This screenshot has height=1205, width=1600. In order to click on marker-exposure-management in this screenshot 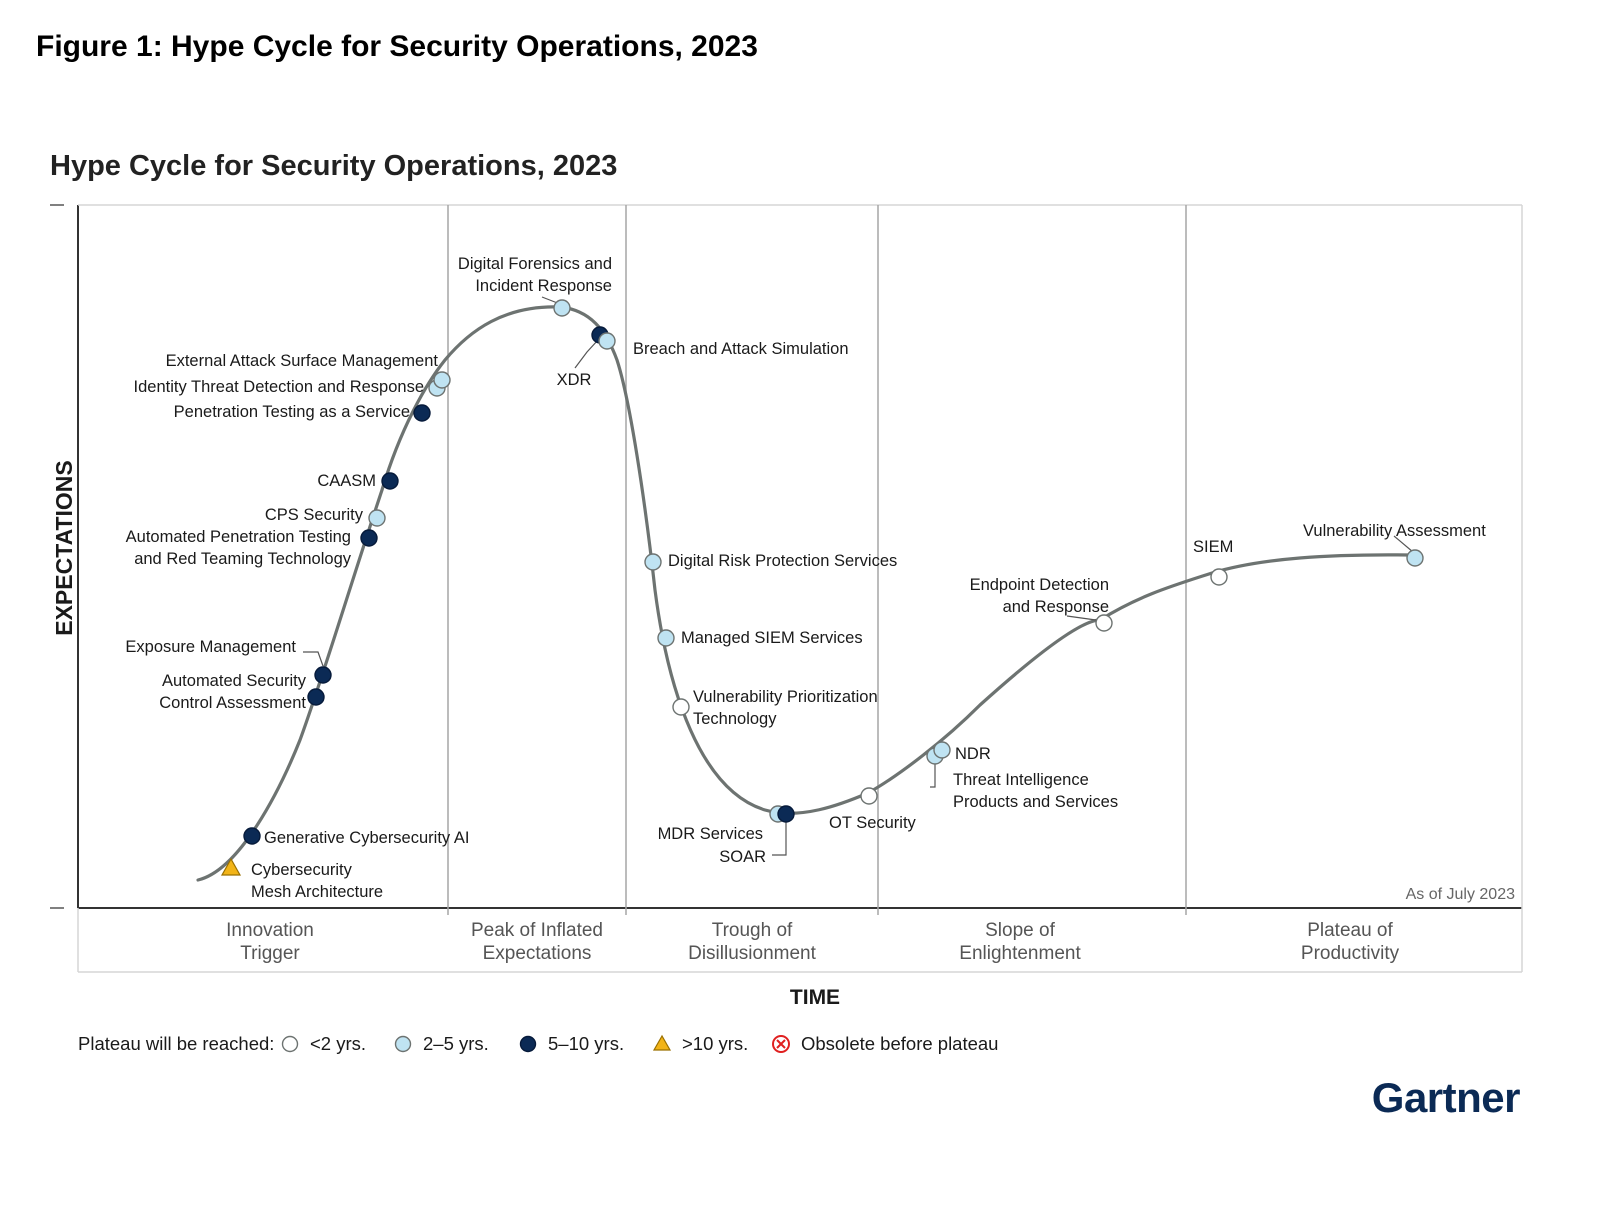, I will do `click(323, 675)`.